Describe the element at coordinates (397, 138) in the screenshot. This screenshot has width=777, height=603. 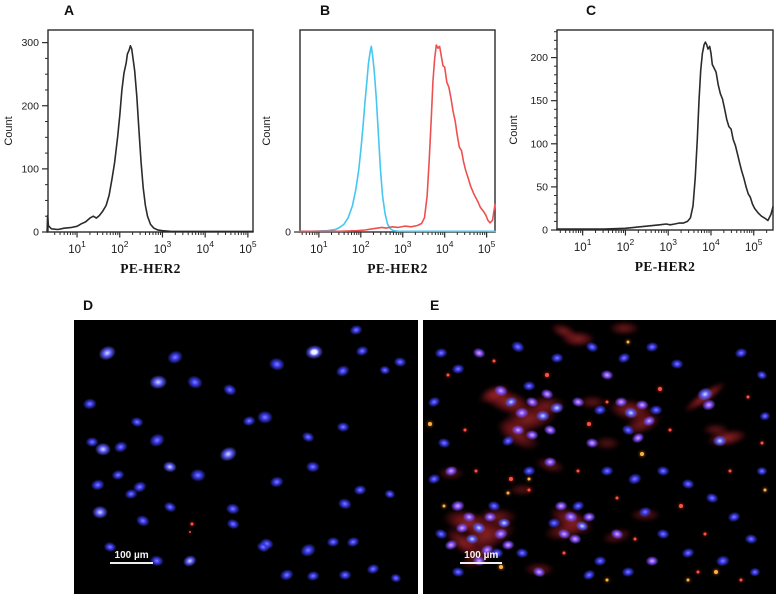
I see `histogram-curve-red-curve` at that location.